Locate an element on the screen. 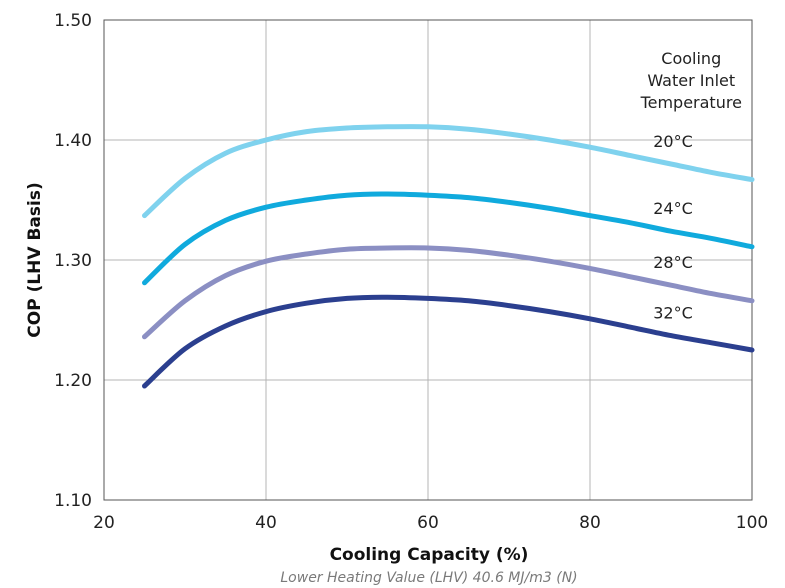  x-tick-label: 100 is located at coordinates (752, 523).